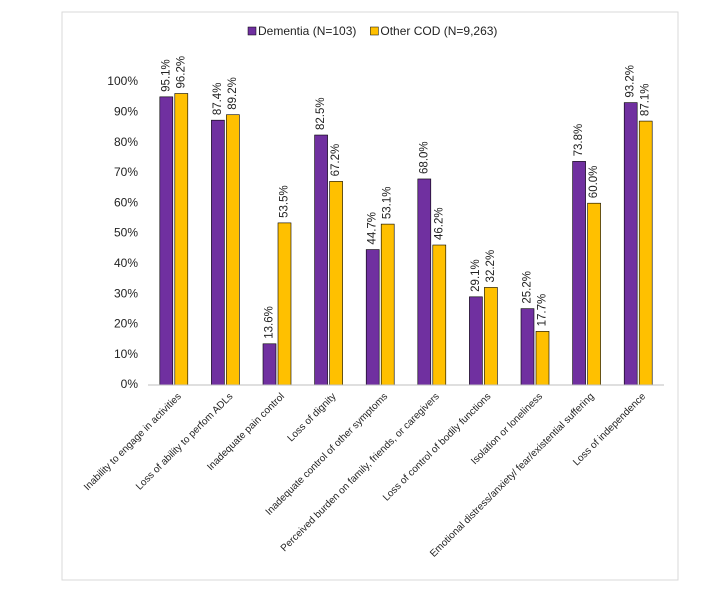 The height and width of the screenshot is (592, 724). Describe the element at coordinates (646, 99) in the screenshot. I see `value-label: 87.1%` at that location.